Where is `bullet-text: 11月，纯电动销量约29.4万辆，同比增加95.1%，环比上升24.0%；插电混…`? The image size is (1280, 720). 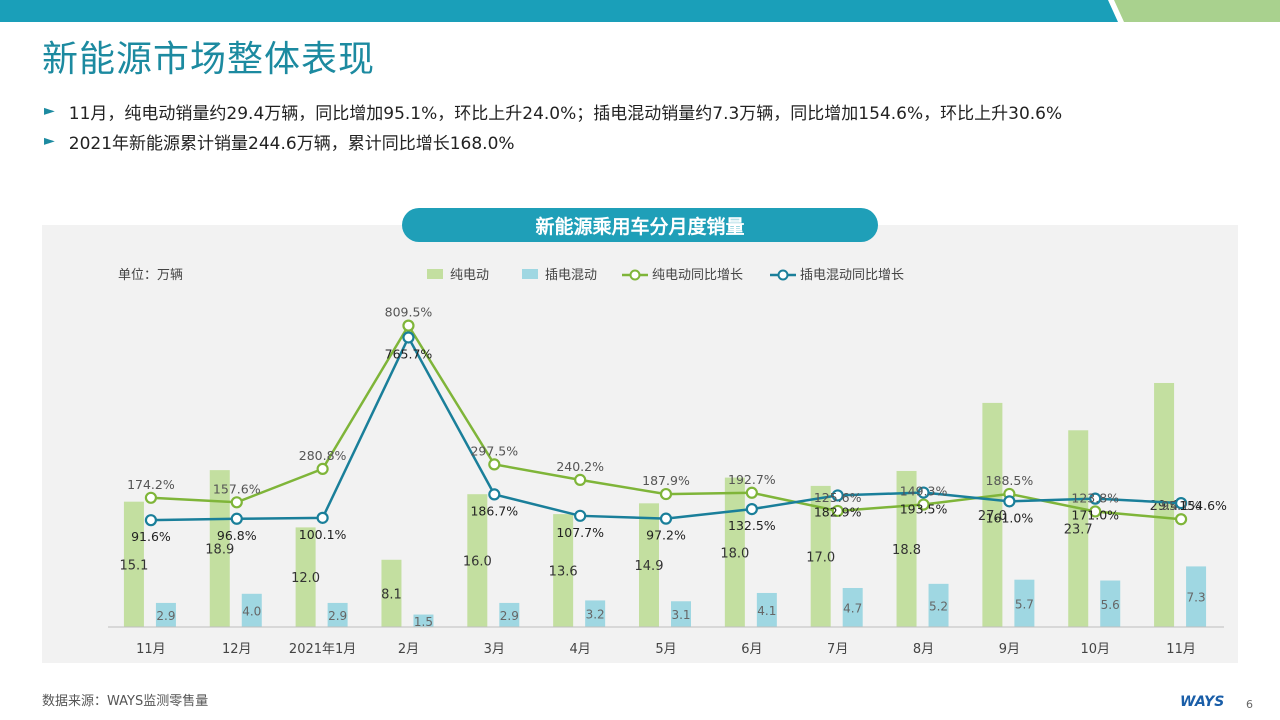
bullet-text: 11月，纯电动销量约29.4万辆，同比增加95.1%，环比上升24.0%；插电混… is located at coordinates (565, 113).